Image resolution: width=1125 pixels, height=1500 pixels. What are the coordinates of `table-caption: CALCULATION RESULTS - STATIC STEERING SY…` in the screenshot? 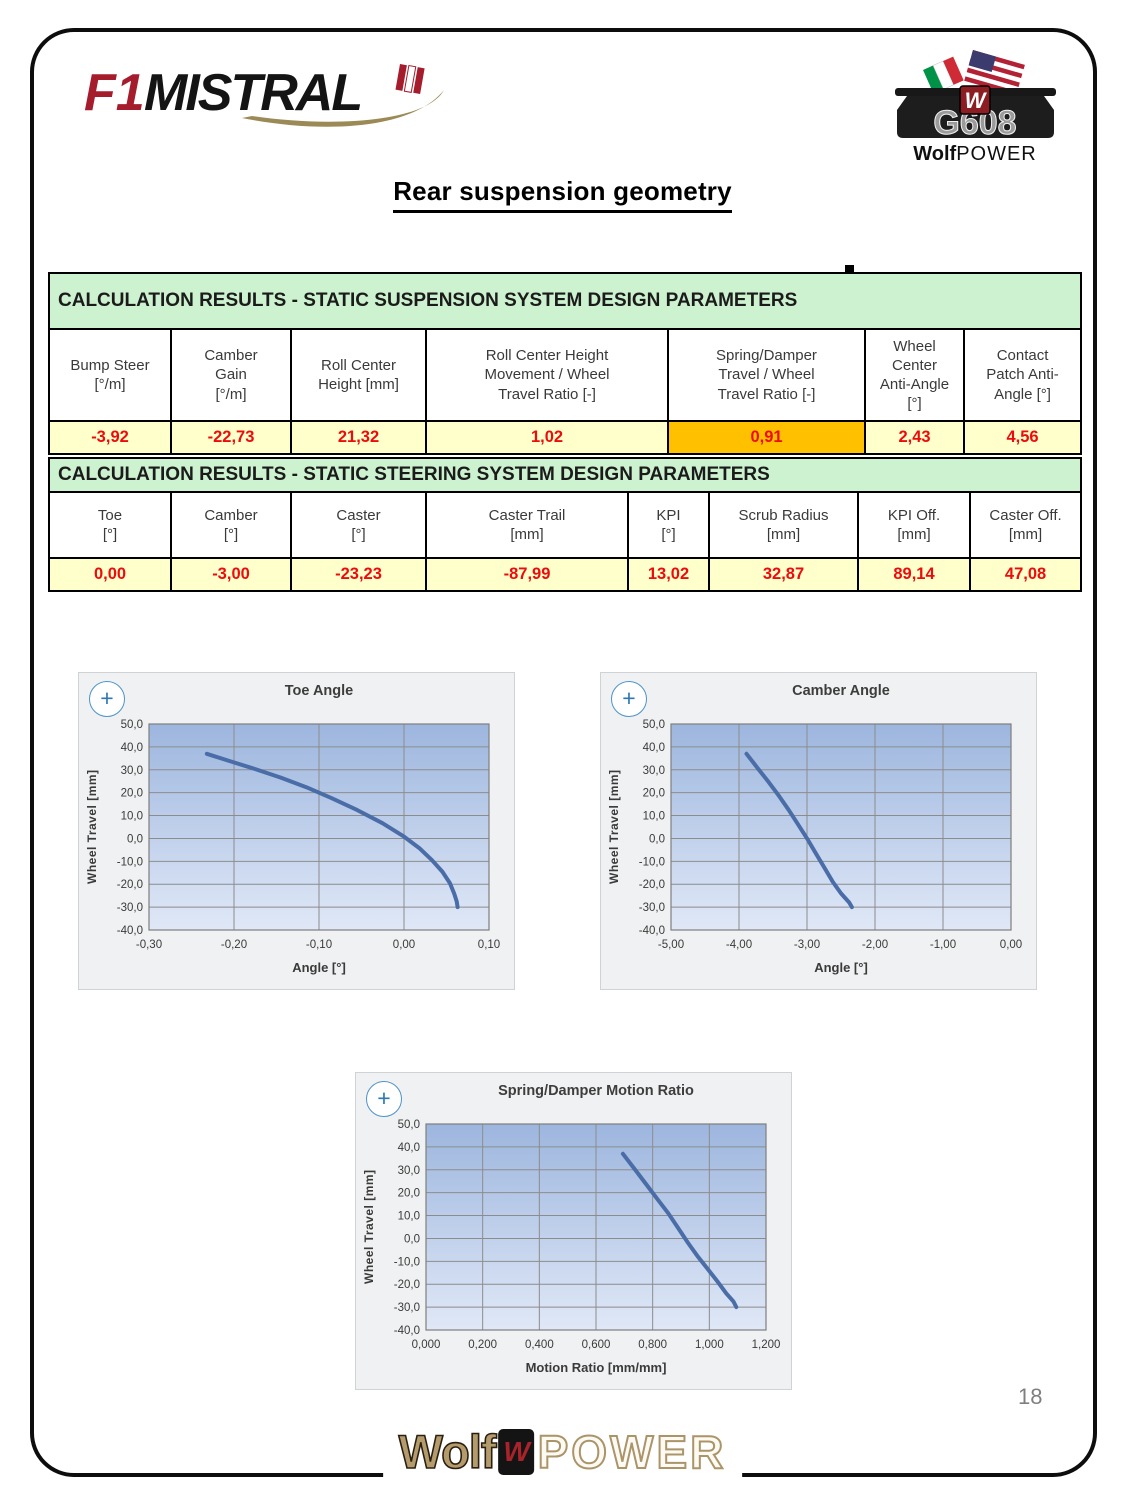 It's located at (565, 475).